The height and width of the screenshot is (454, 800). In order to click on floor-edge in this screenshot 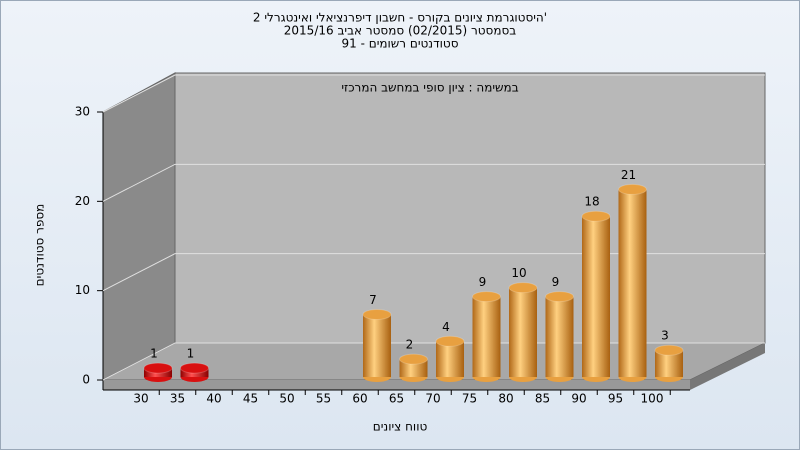, I will do `click(727, 366)`.